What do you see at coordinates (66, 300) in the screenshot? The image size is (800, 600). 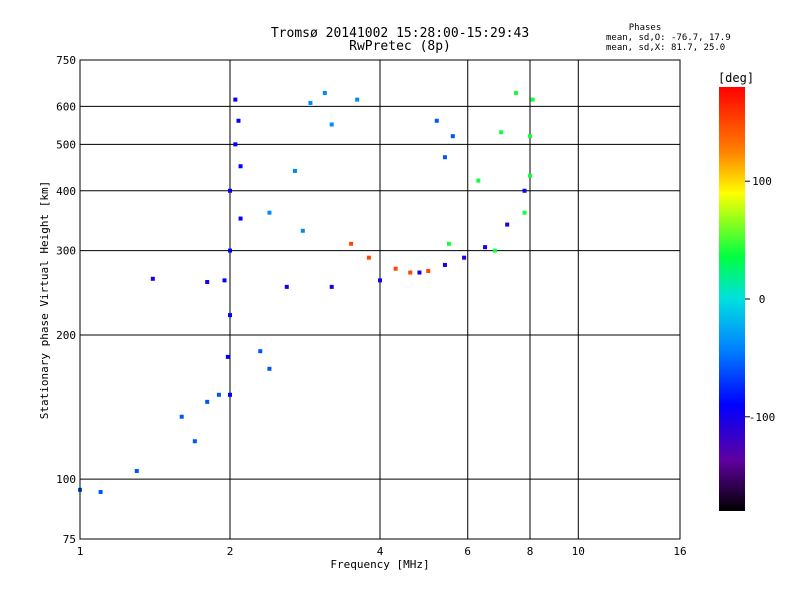 I see `y-axis: 75 100 200 300 400 500 600 750` at bounding box center [66, 300].